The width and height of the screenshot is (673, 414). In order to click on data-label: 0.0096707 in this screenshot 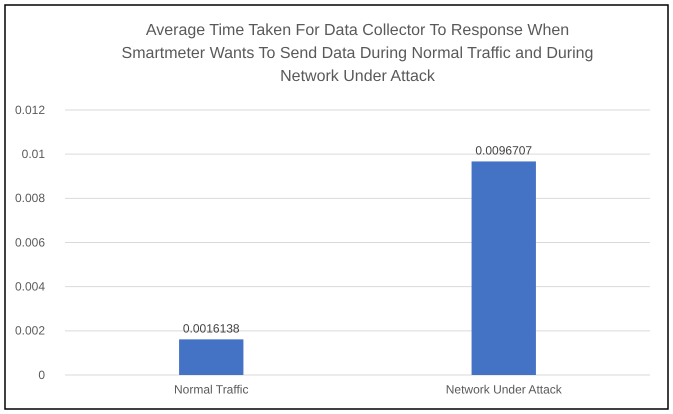, I will do `click(503, 150)`.